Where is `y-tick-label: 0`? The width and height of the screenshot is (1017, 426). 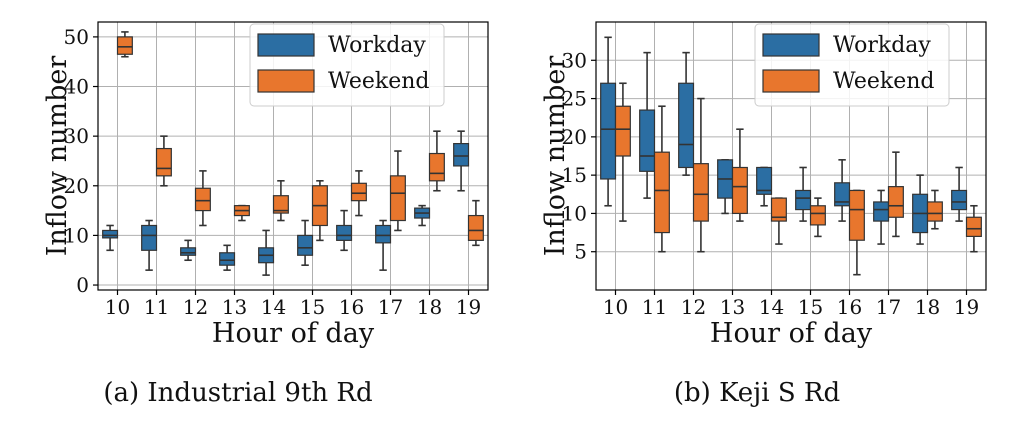
y-tick-label: 0 is located at coordinates (82, 285).